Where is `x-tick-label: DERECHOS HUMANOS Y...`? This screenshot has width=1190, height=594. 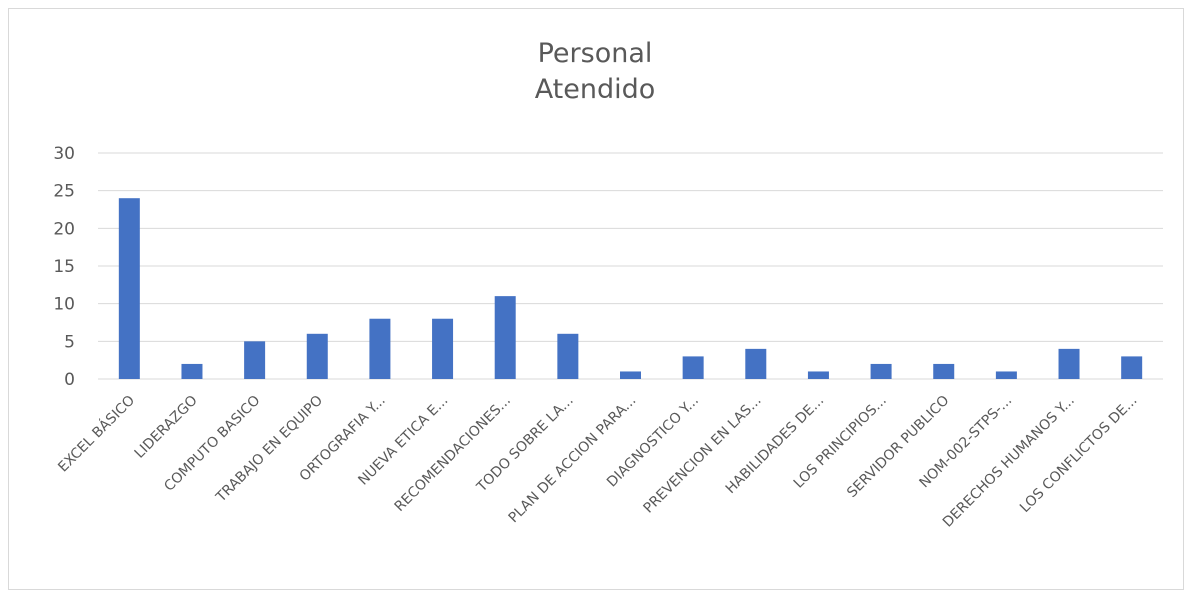 x-tick-label: DERECHOS HUMANOS Y... is located at coordinates (1009, 462).